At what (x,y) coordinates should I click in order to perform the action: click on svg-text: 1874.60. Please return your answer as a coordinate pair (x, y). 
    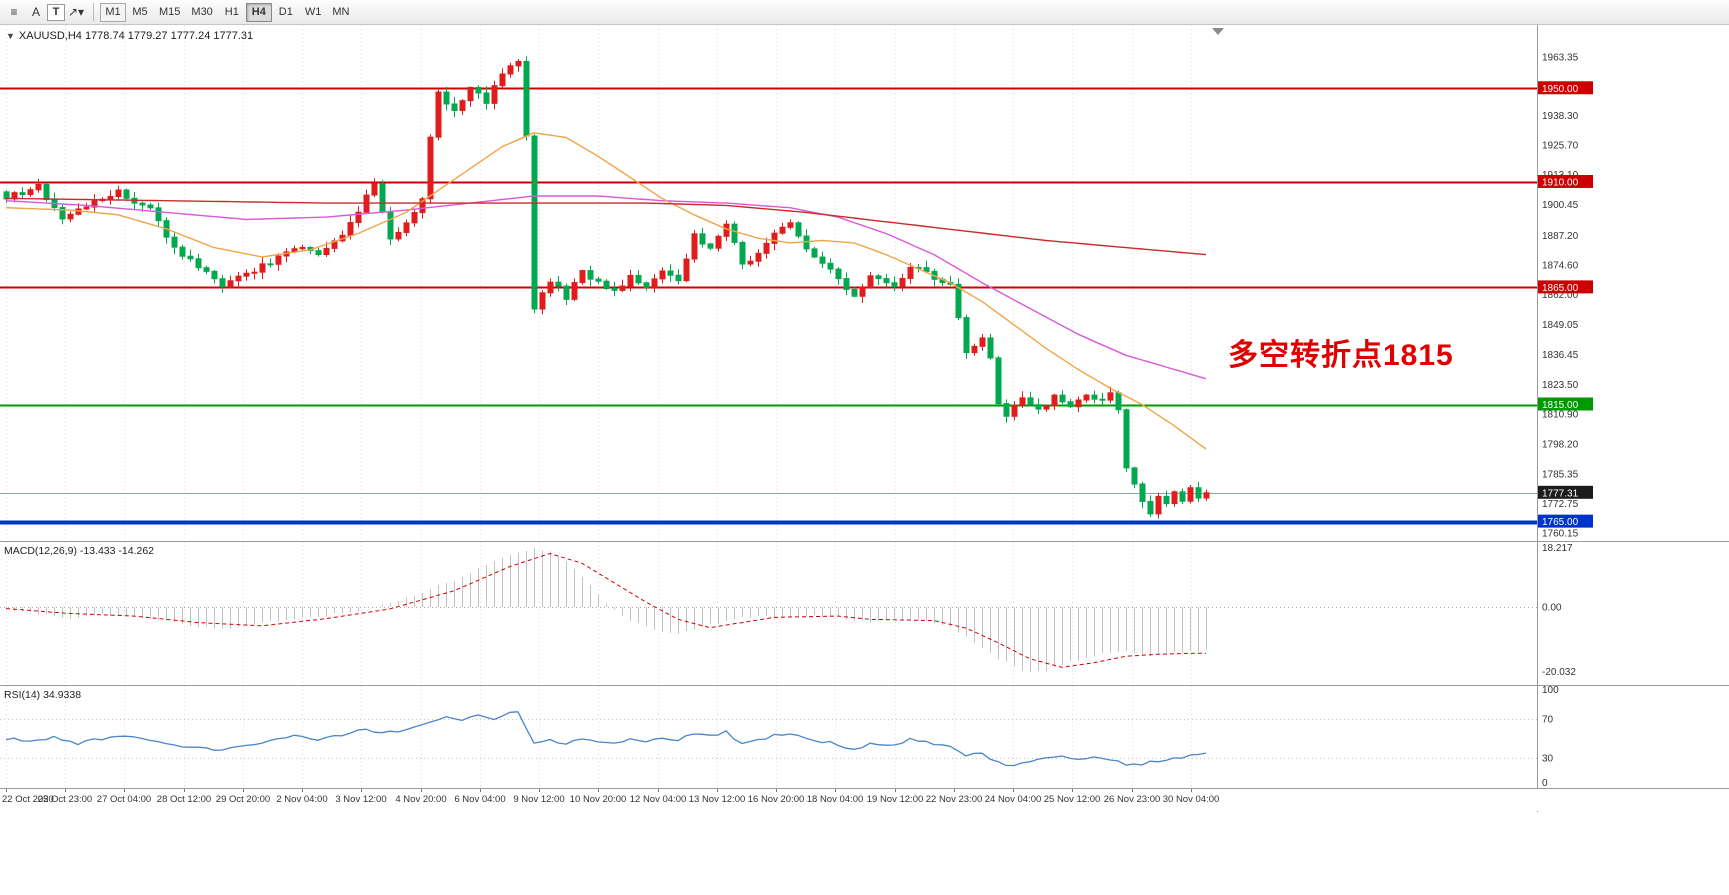
    Looking at the image, I should click on (1560, 265).